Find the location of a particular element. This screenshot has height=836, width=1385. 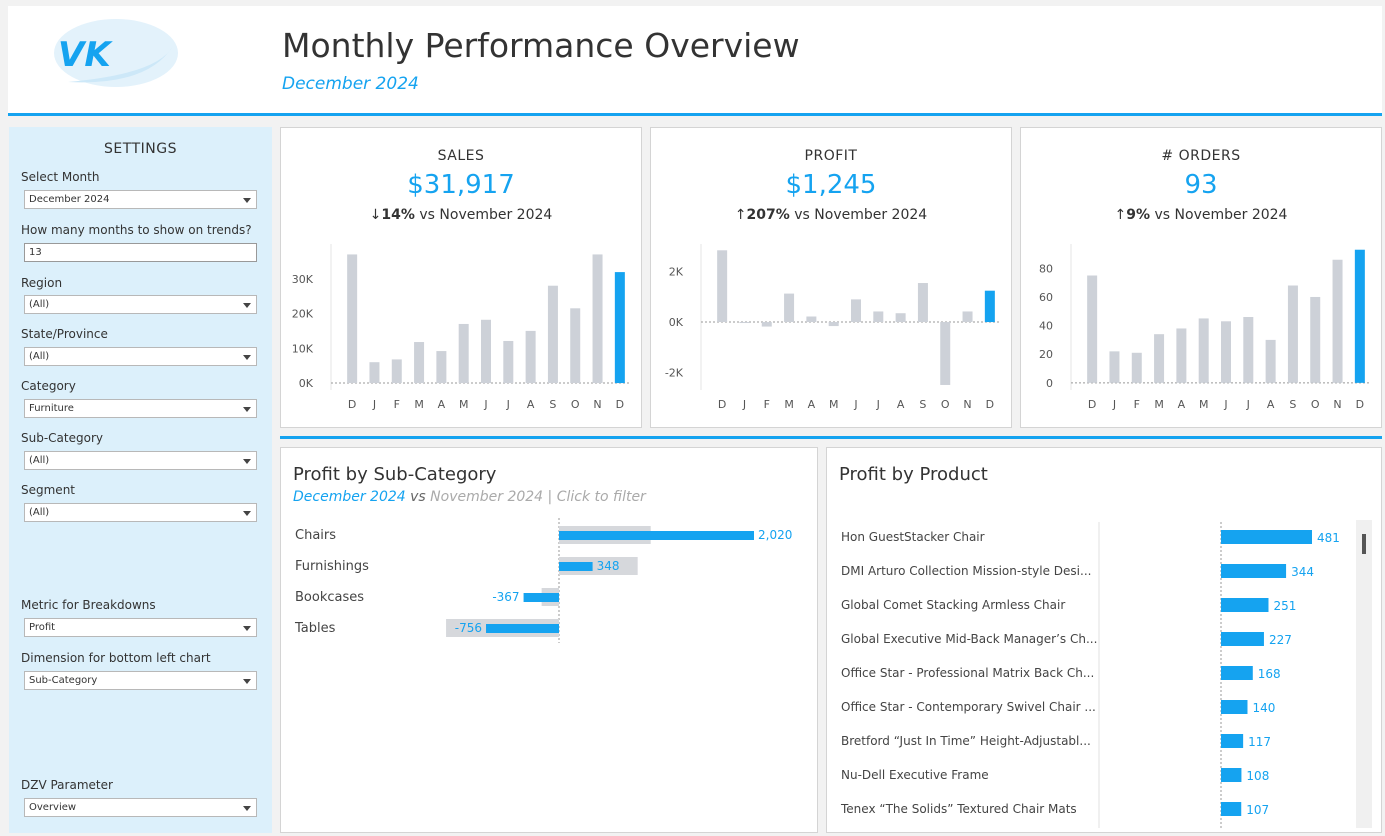

kpi-label: # ORDERS is located at coordinates (1201, 156).